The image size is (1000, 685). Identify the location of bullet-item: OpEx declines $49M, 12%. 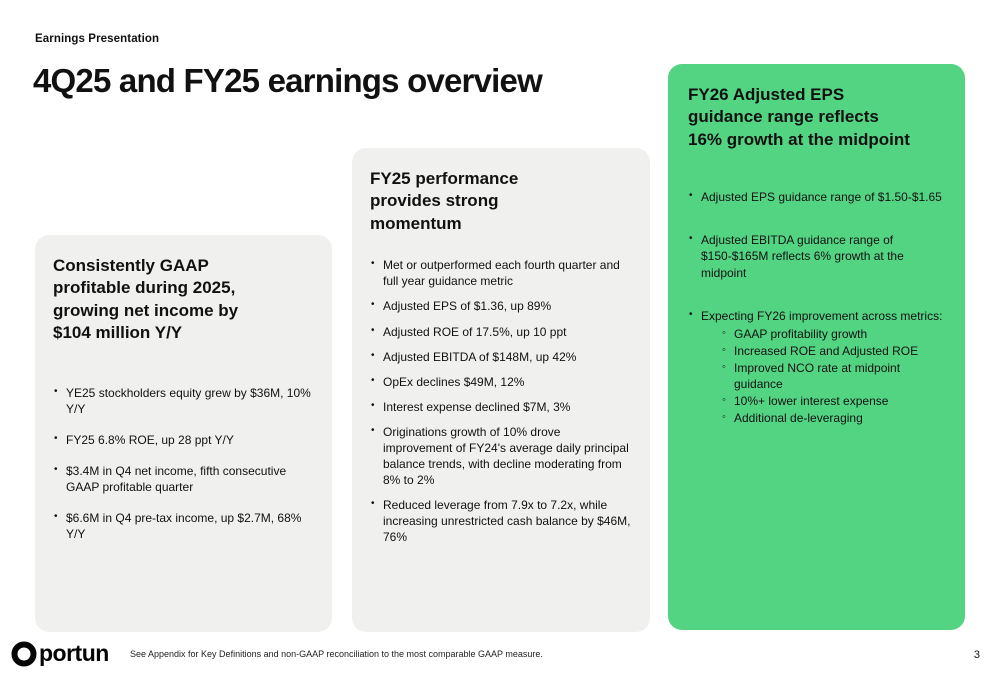
(501, 382).